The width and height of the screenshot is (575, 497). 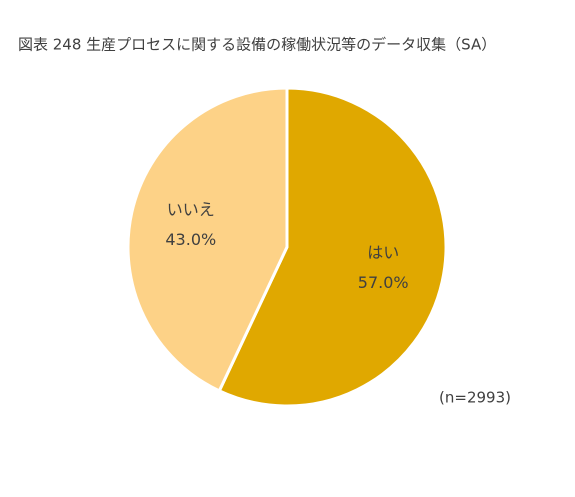 I want to click on value-label: 57.0%, so click(x=383, y=282).